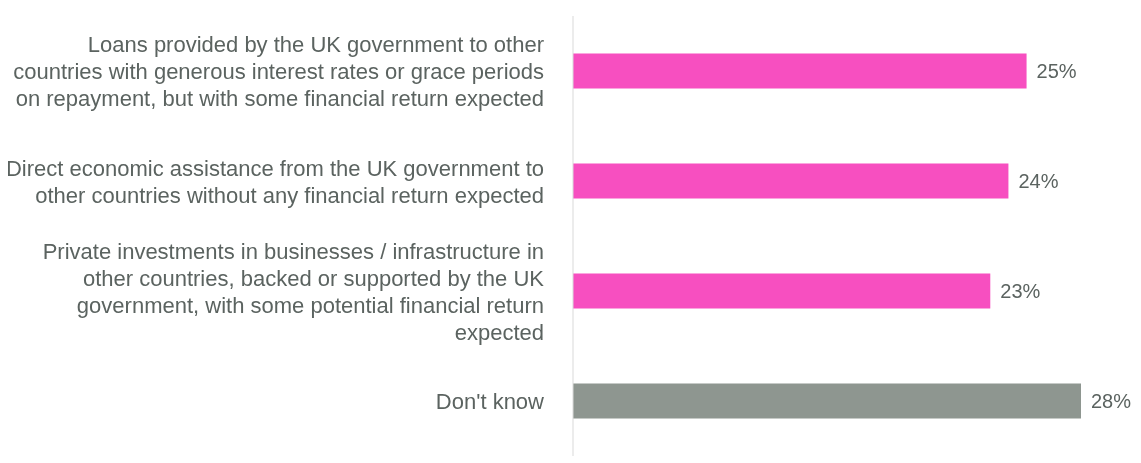  Describe the element at coordinates (1056, 71) in the screenshot. I see `data-label: 25%` at that location.